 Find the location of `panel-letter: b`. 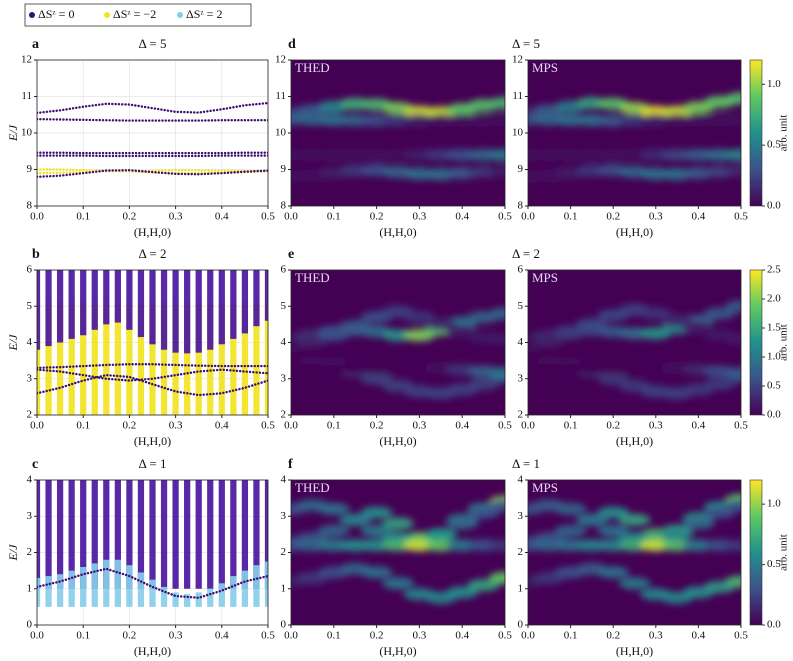

panel-letter: b is located at coordinates (36, 254).